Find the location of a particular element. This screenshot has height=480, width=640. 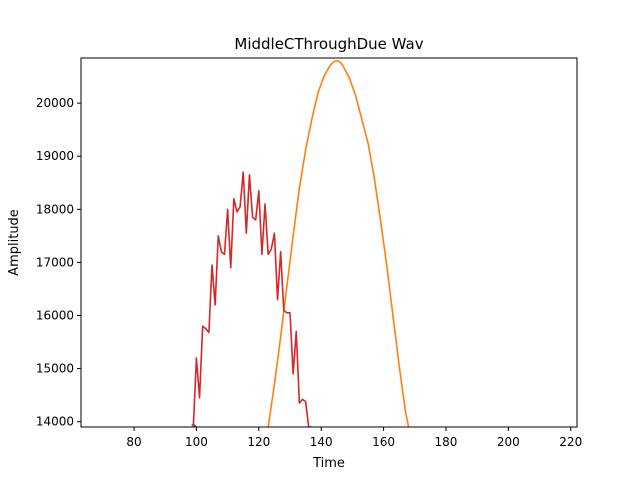

x-tick-label: 200 is located at coordinates (508, 442).